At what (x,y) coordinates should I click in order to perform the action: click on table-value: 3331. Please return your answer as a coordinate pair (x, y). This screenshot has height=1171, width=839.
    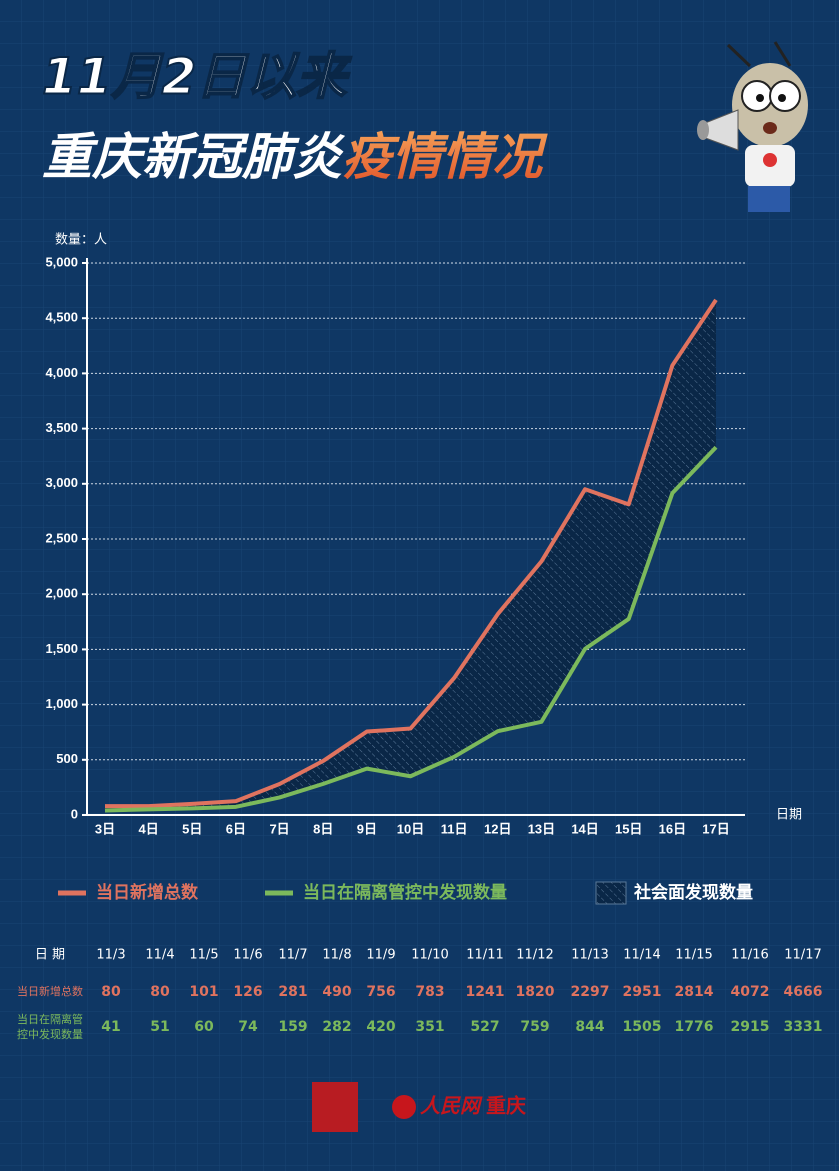
    Looking at the image, I should click on (803, 1027).